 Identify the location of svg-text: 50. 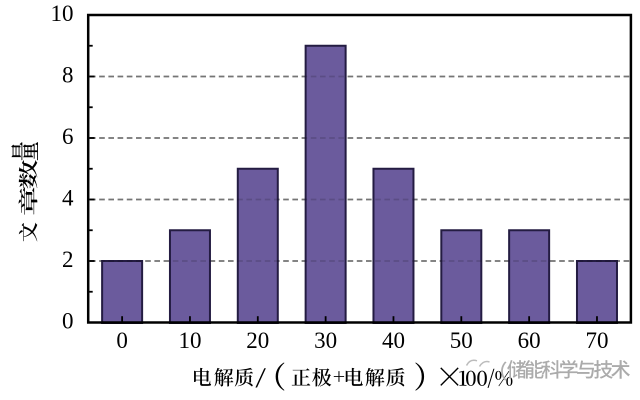
(461, 340).